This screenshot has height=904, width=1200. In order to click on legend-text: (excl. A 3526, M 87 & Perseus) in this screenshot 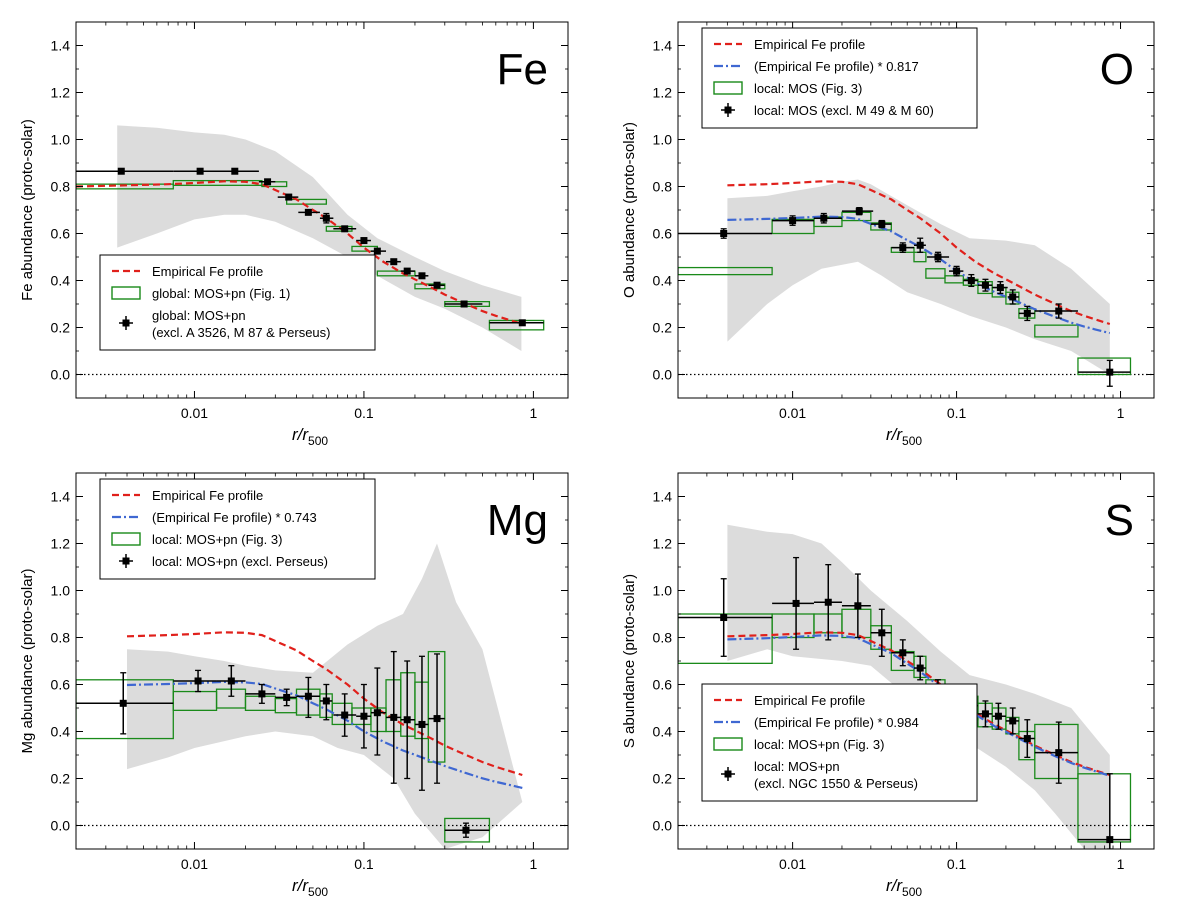, I will do `click(241, 332)`.